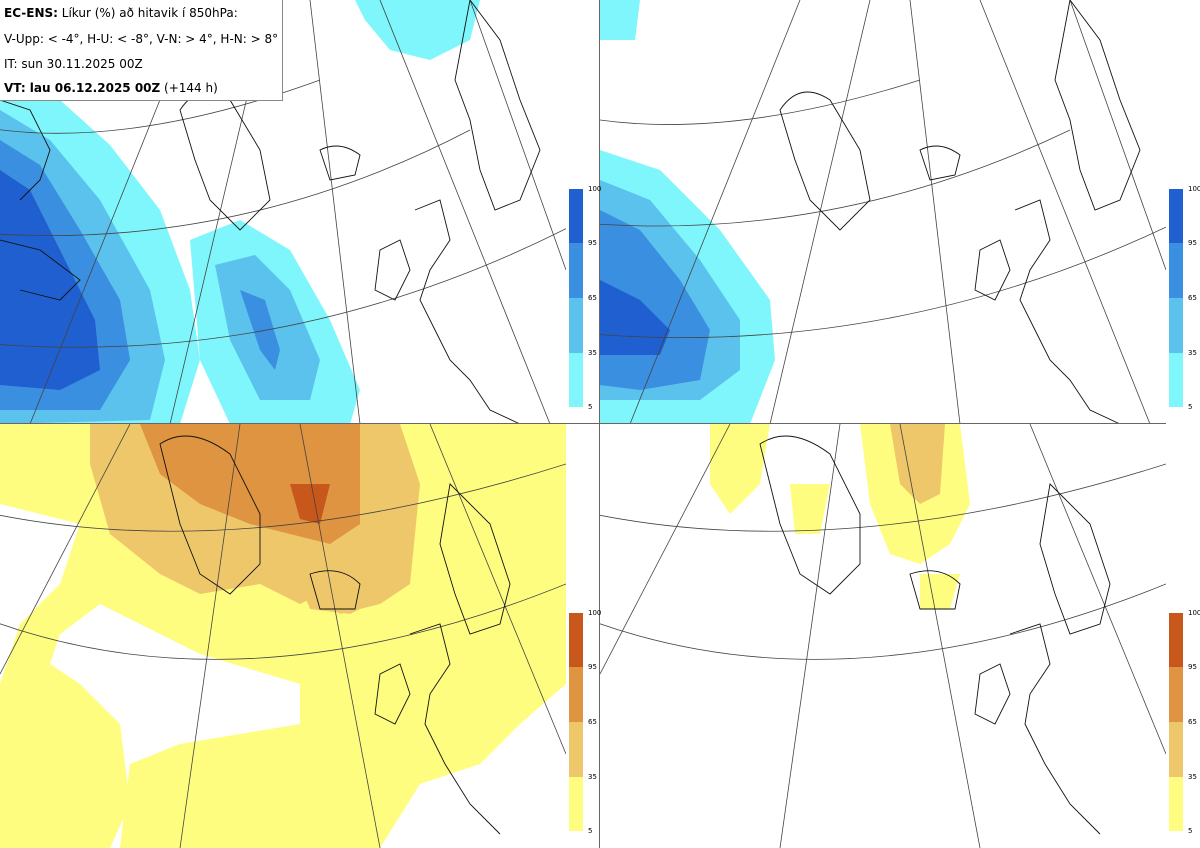  Describe the element at coordinates (599, 424) in the screenshot. I see `panel-separator-vertical` at that location.